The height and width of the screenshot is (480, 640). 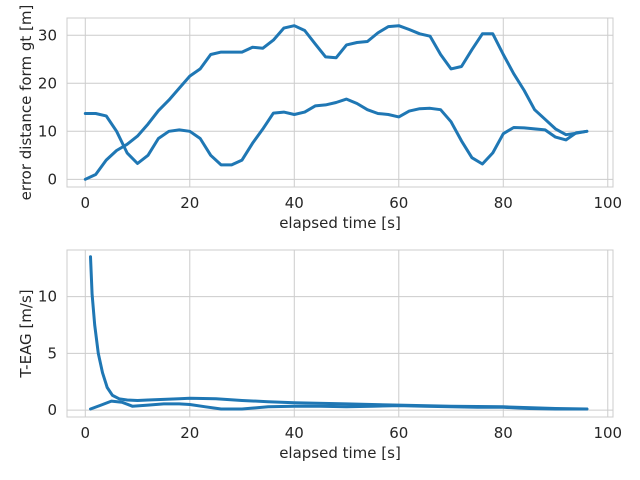 I want to click on y-tick-label: 5, so click(x=52, y=353).